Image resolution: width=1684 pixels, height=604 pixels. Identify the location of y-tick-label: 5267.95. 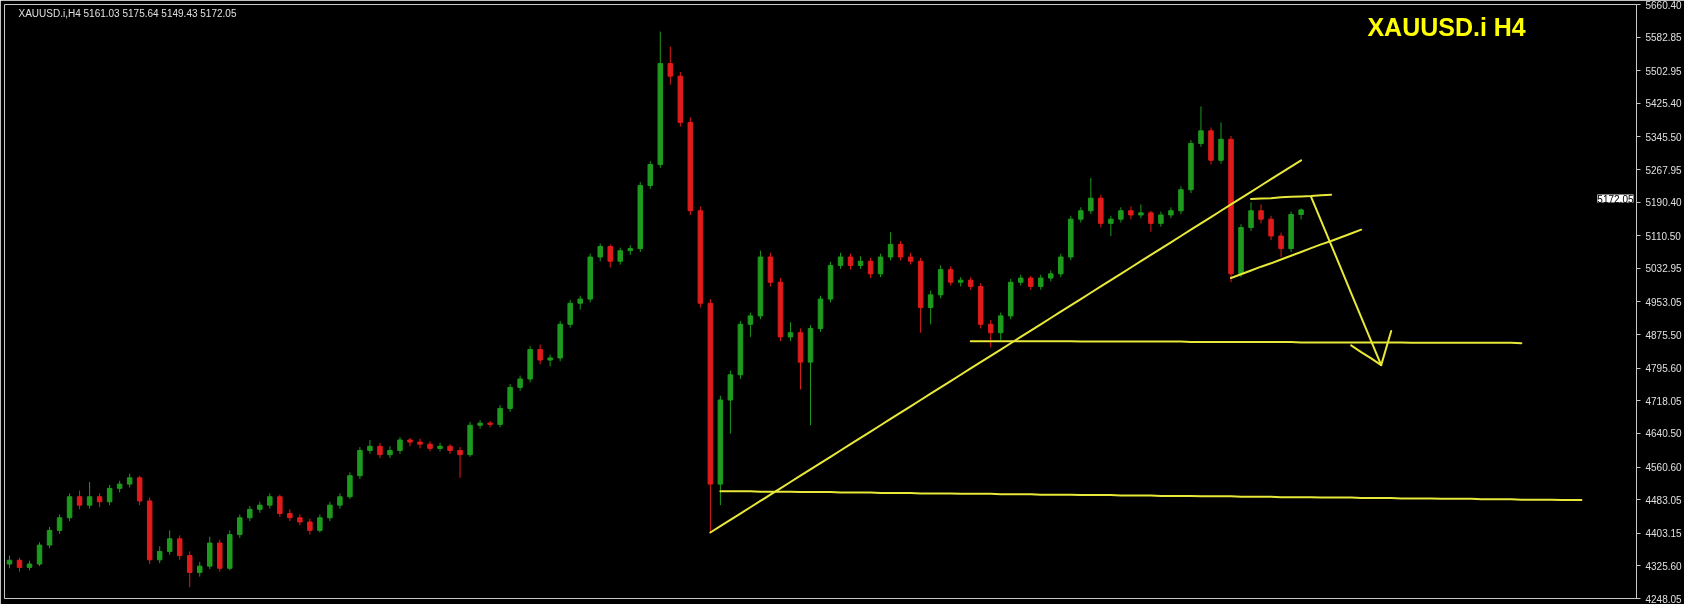
(1664, 170).